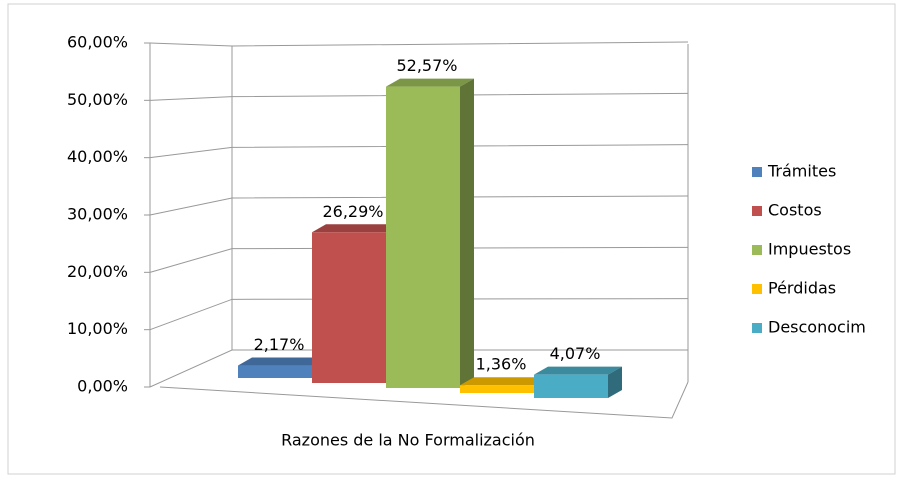 The image size is (902, 482). Describe the element at coordinates (424, 400) in the screenshot. I see `floor-edge` at that location.